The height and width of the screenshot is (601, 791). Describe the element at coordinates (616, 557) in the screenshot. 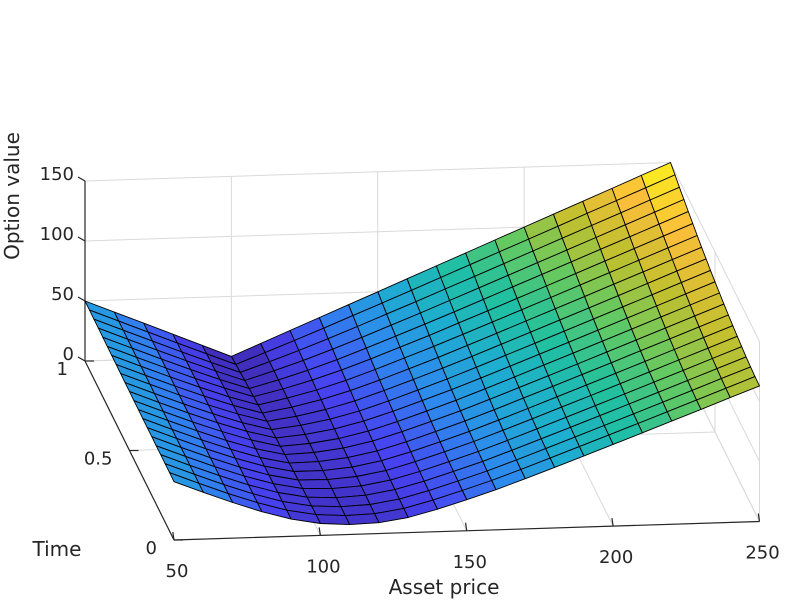

I see `x-tick-label: 200` at that location.